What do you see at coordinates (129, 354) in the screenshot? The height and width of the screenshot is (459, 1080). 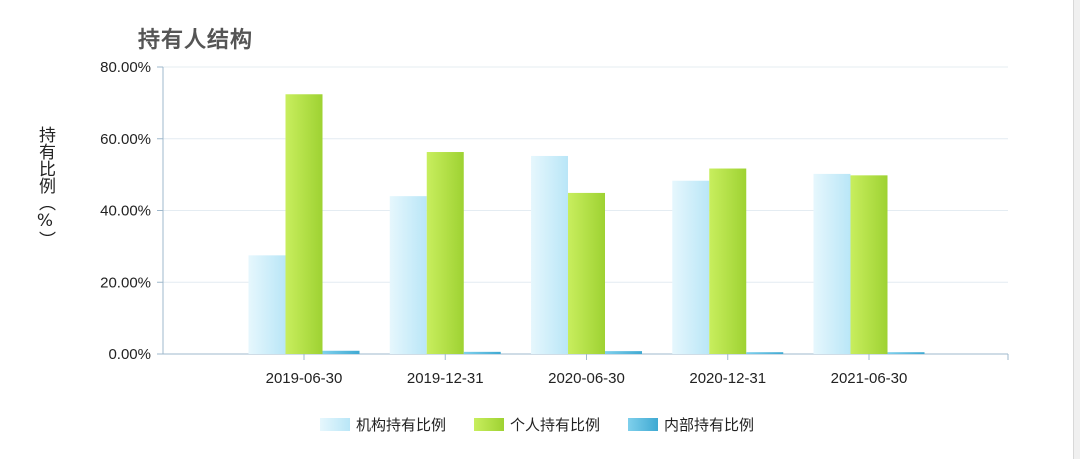 I see `y-tick-label: 0.00%` at bounding box center [129, 354].